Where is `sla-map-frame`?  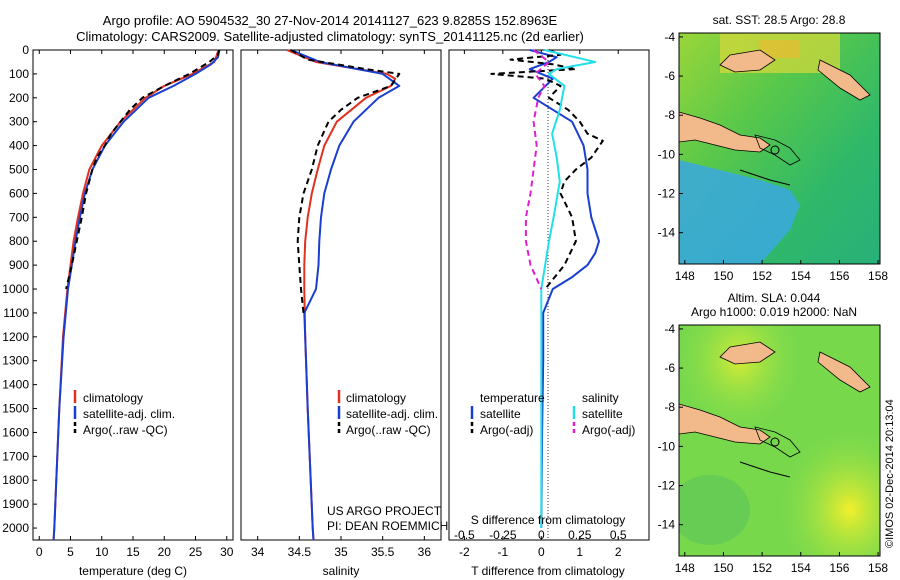 sla-map-frame is located at coordinates (779, 440).